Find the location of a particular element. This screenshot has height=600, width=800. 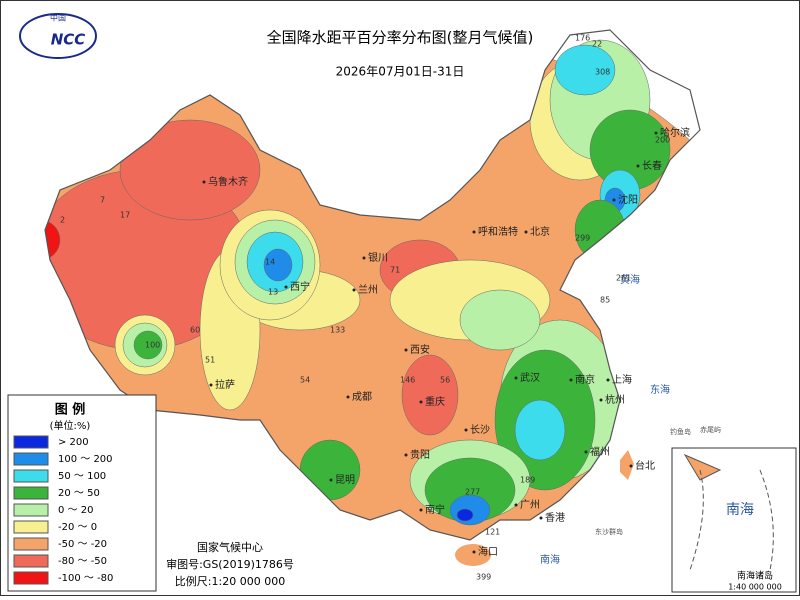

sea-label: 赤尾屿 is located at coordinates (710, 429).